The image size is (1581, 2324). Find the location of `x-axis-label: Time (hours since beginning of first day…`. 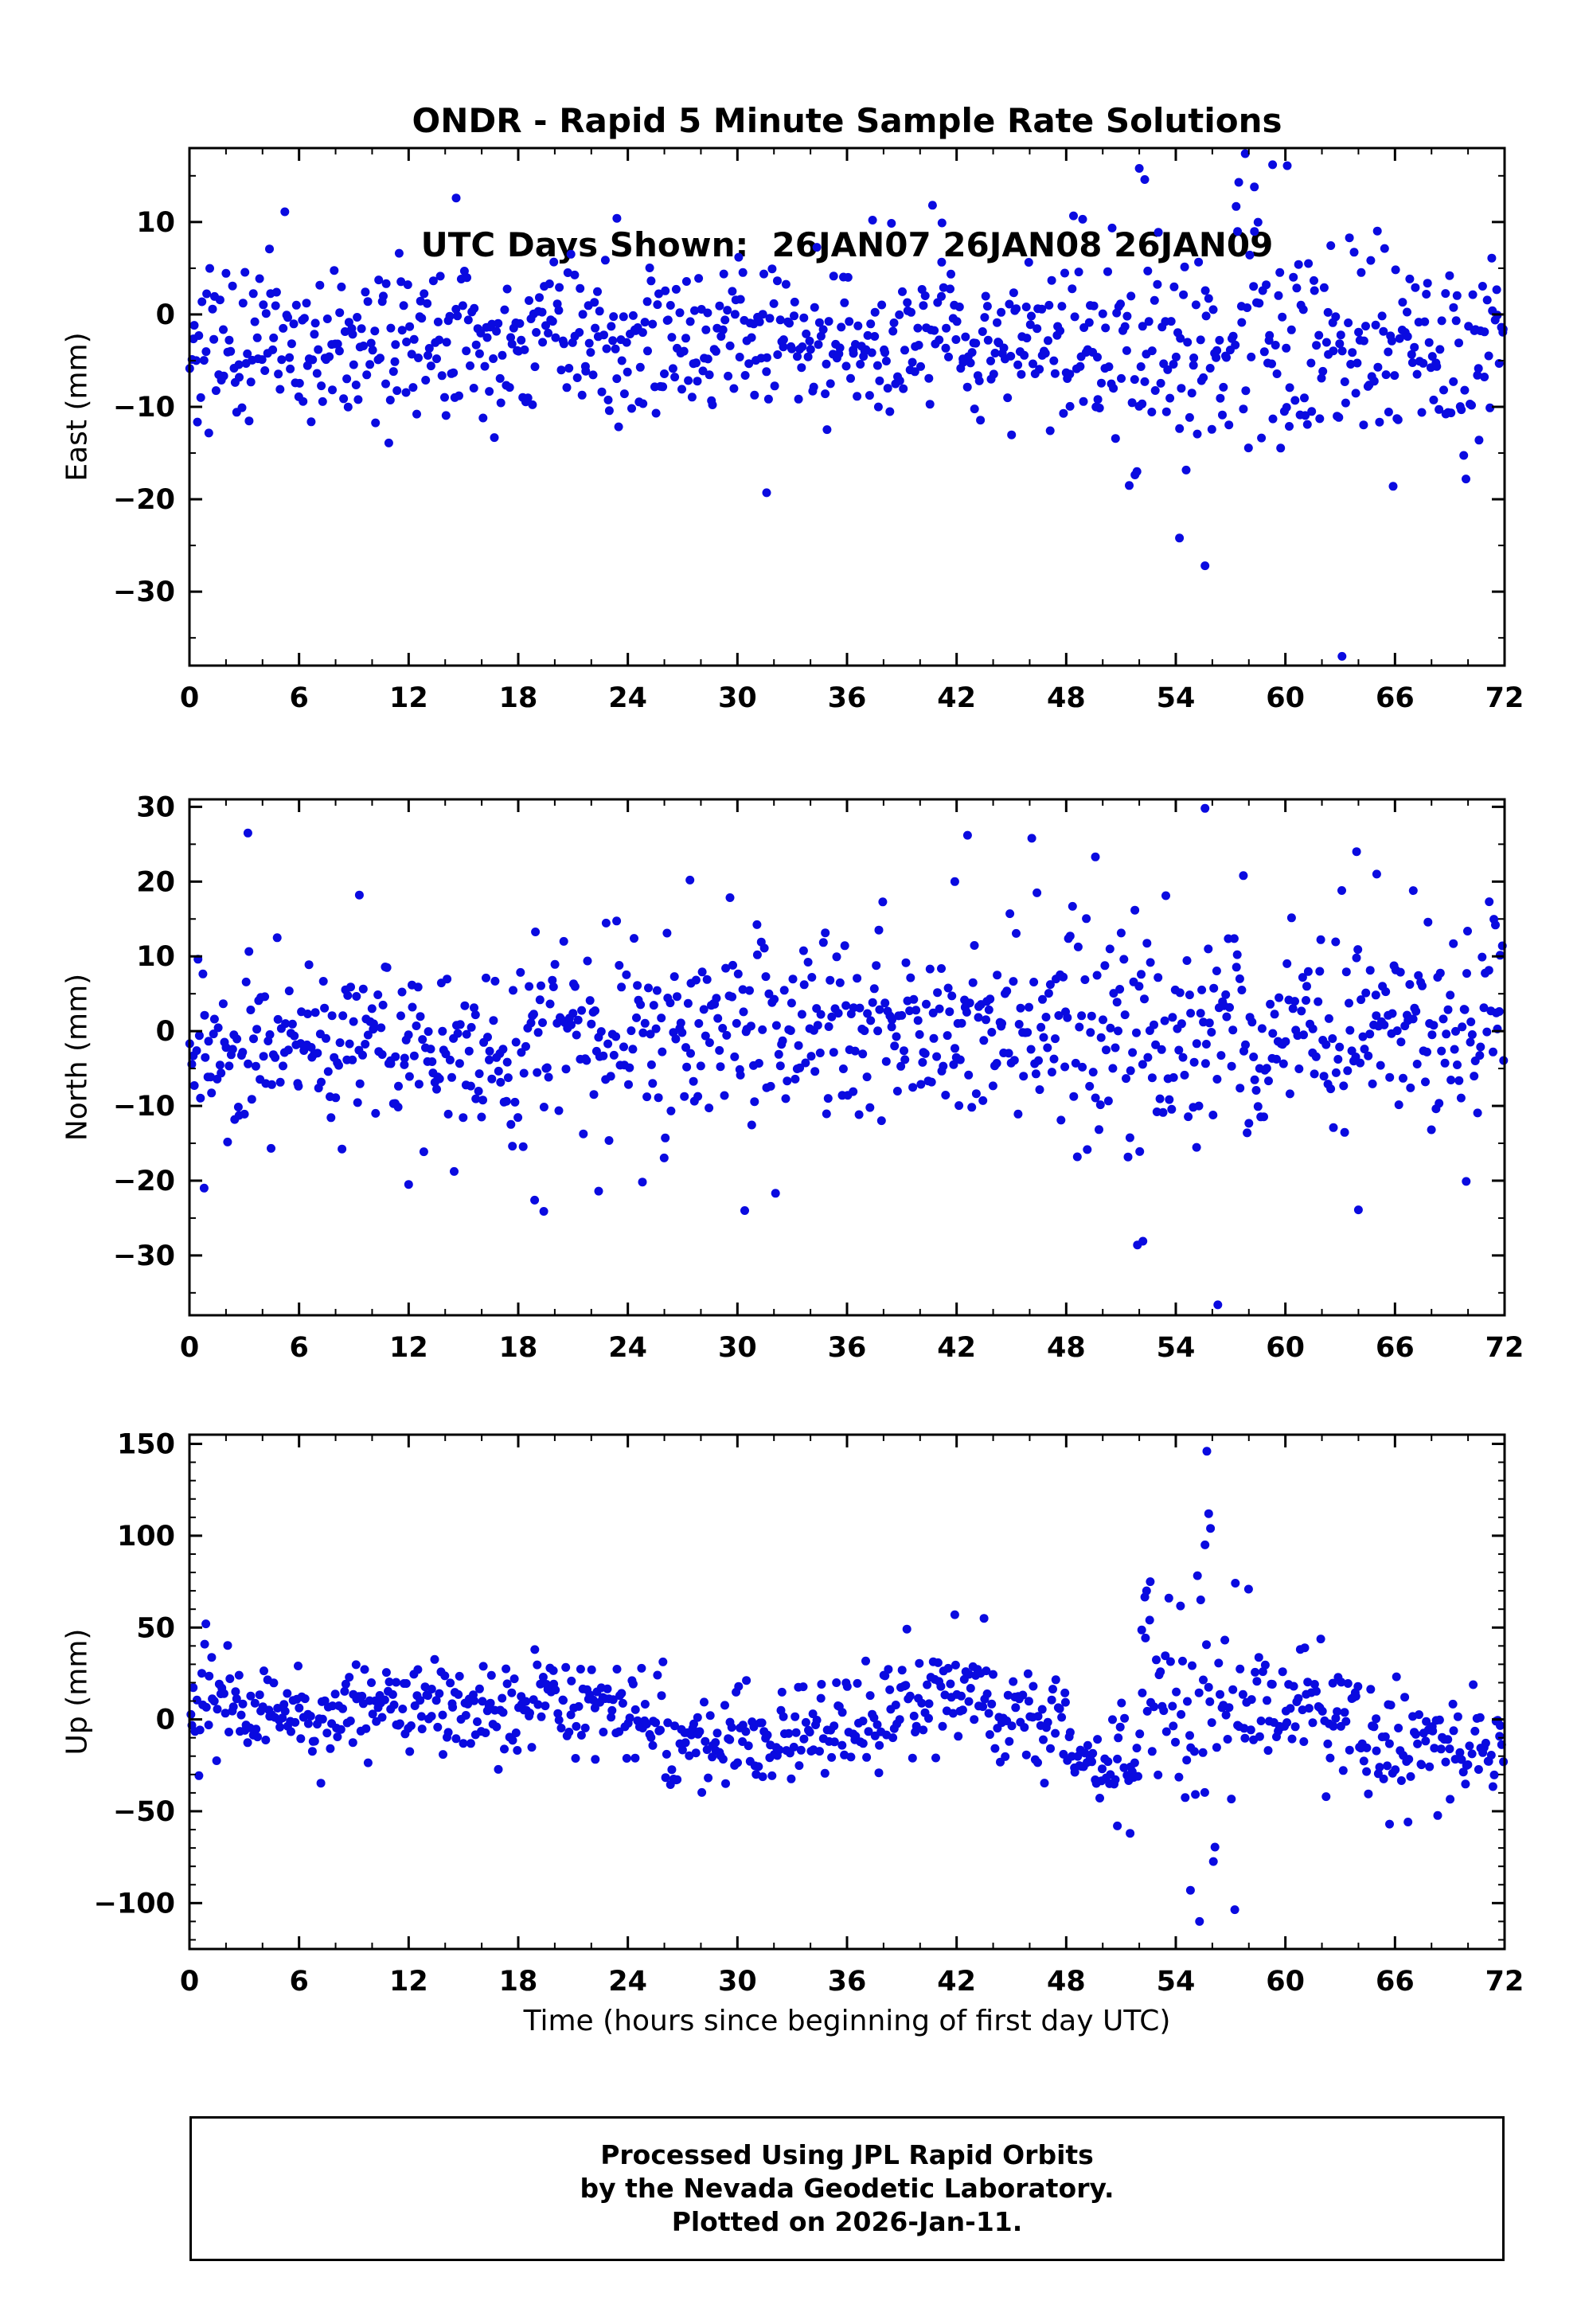

x-axis-label: Time (hours since beginning of first day… is located at coordinates (847, 2021).